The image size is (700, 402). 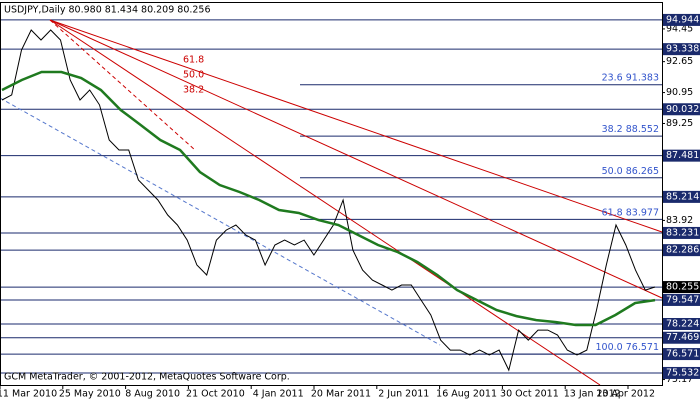 I want to click on x-tick-label: 20 Mar 2011, so click(x=341, y=394).